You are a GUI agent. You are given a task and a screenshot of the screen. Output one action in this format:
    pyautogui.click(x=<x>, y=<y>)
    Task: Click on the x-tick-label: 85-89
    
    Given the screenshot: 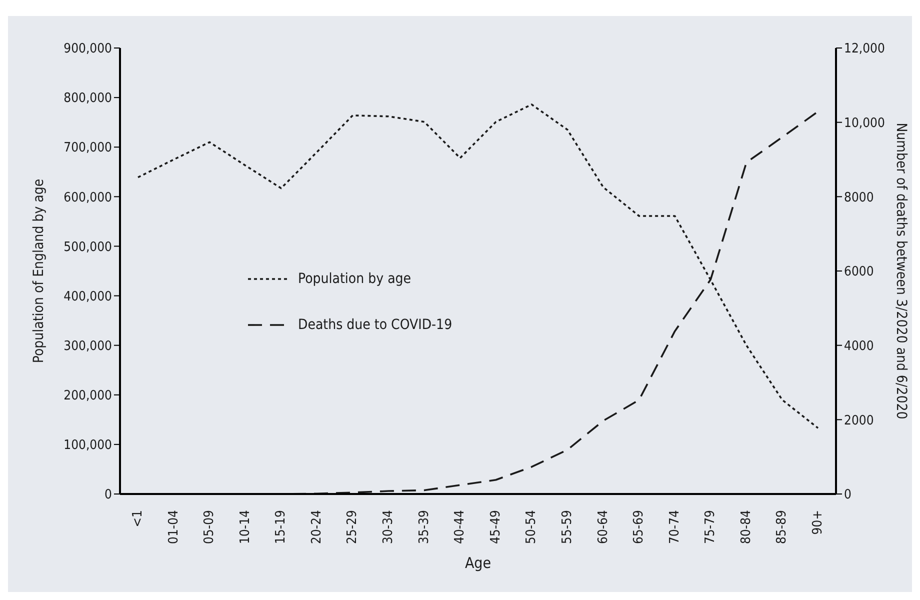 What is the action you would take?
    pyautogui.click(x=782, y=527)
    